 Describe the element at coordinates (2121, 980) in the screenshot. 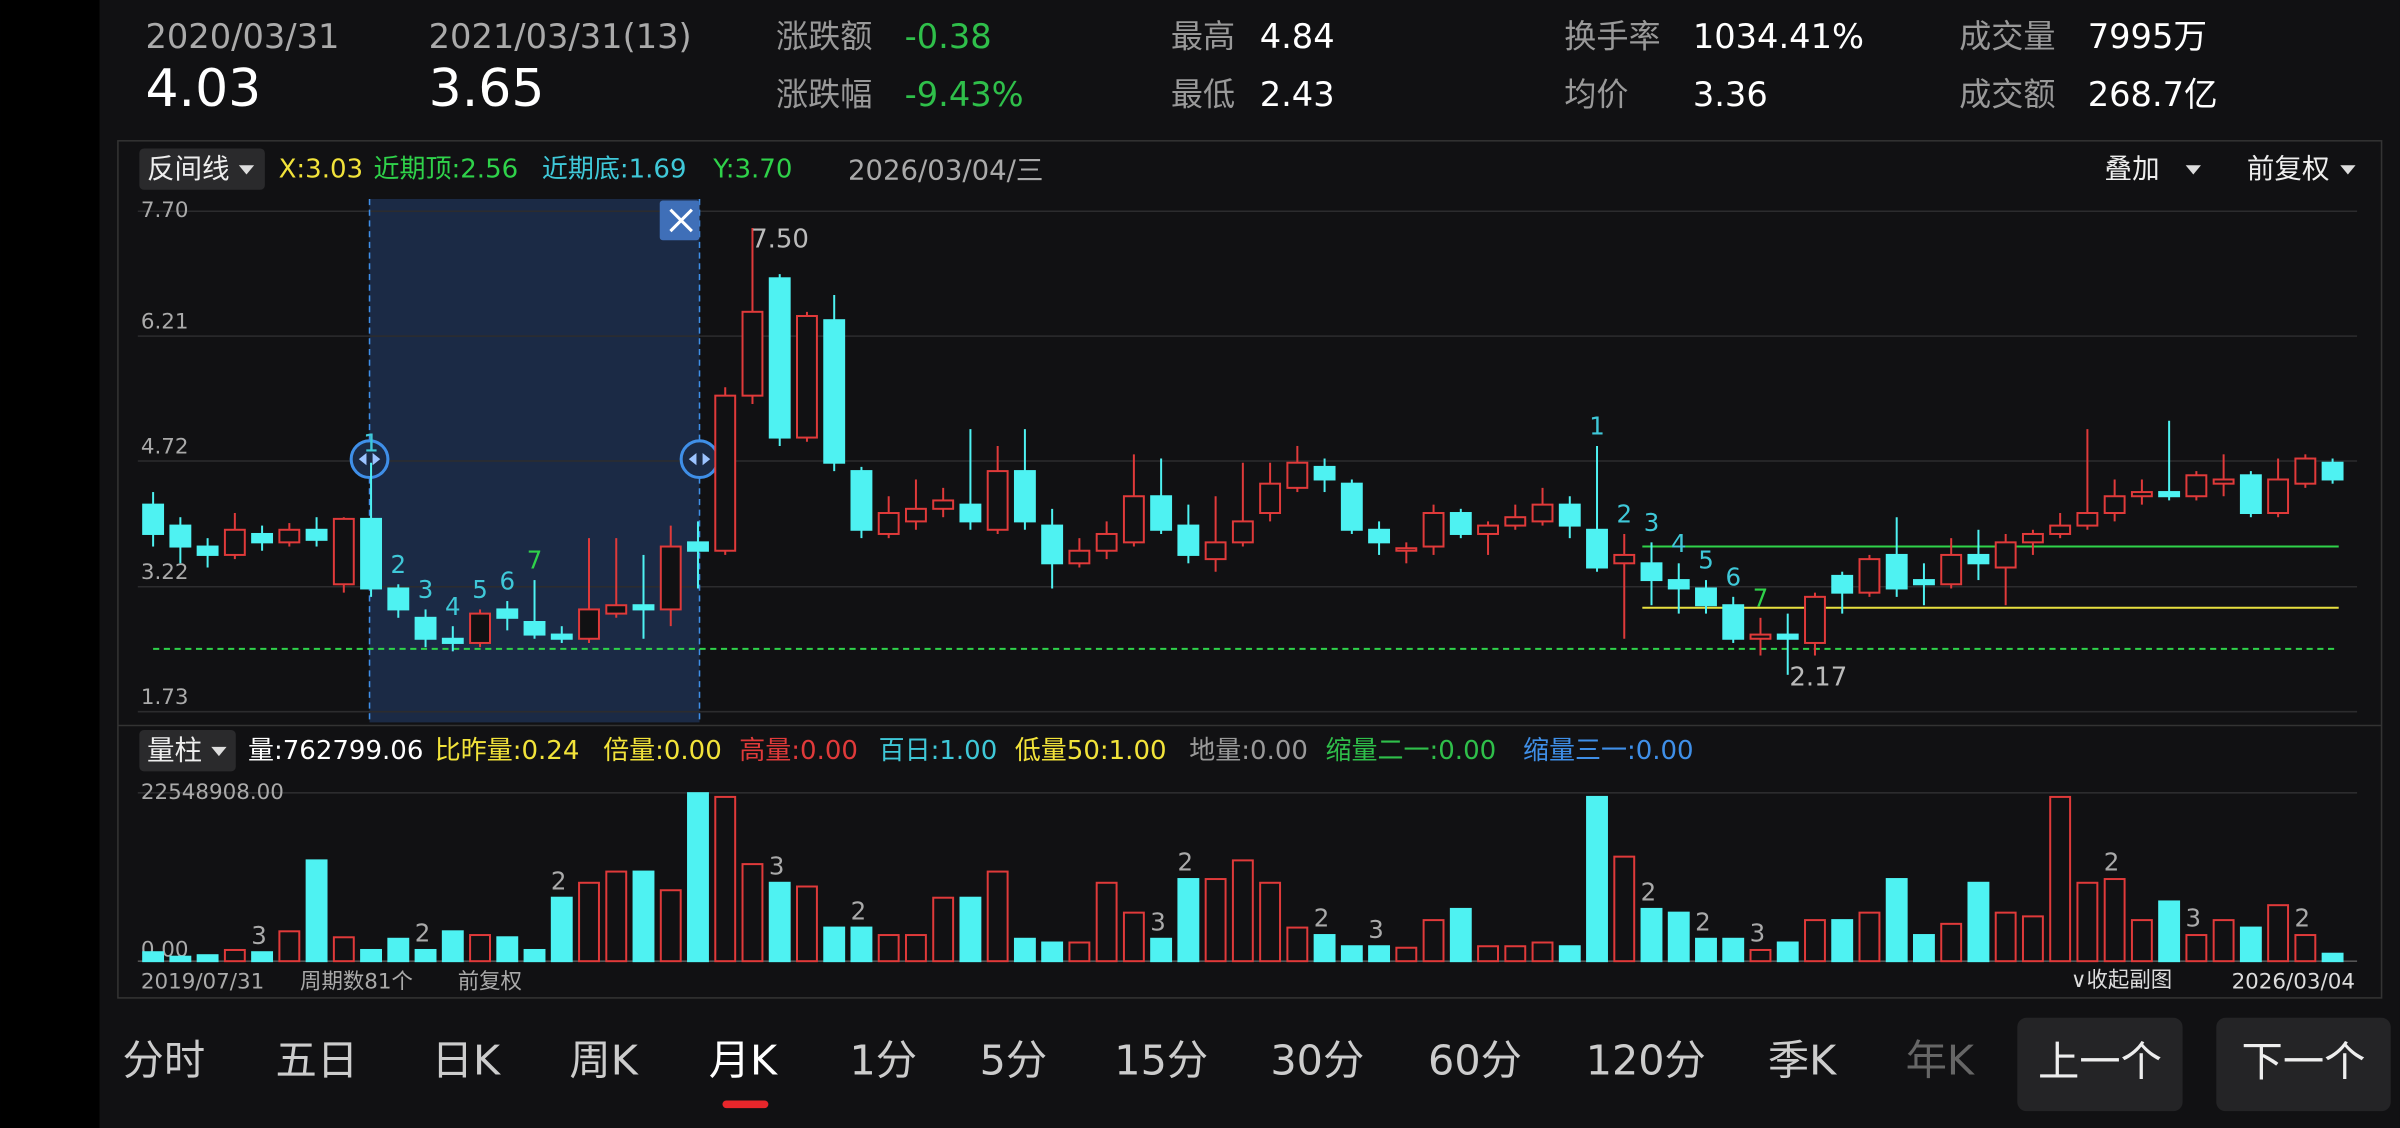

I see `collapse-button: ∨收起副图` at that location.